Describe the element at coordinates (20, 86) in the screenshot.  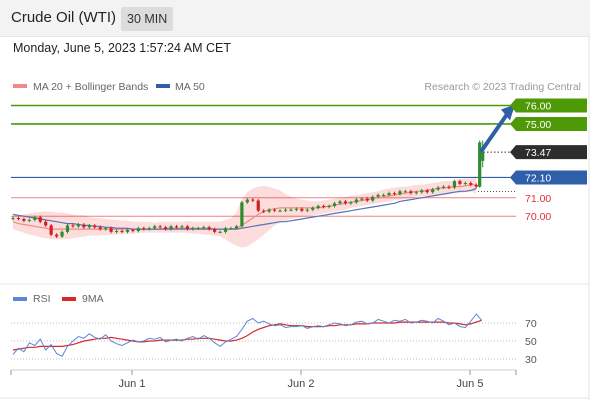
I see `pink-line-icon` at that location.